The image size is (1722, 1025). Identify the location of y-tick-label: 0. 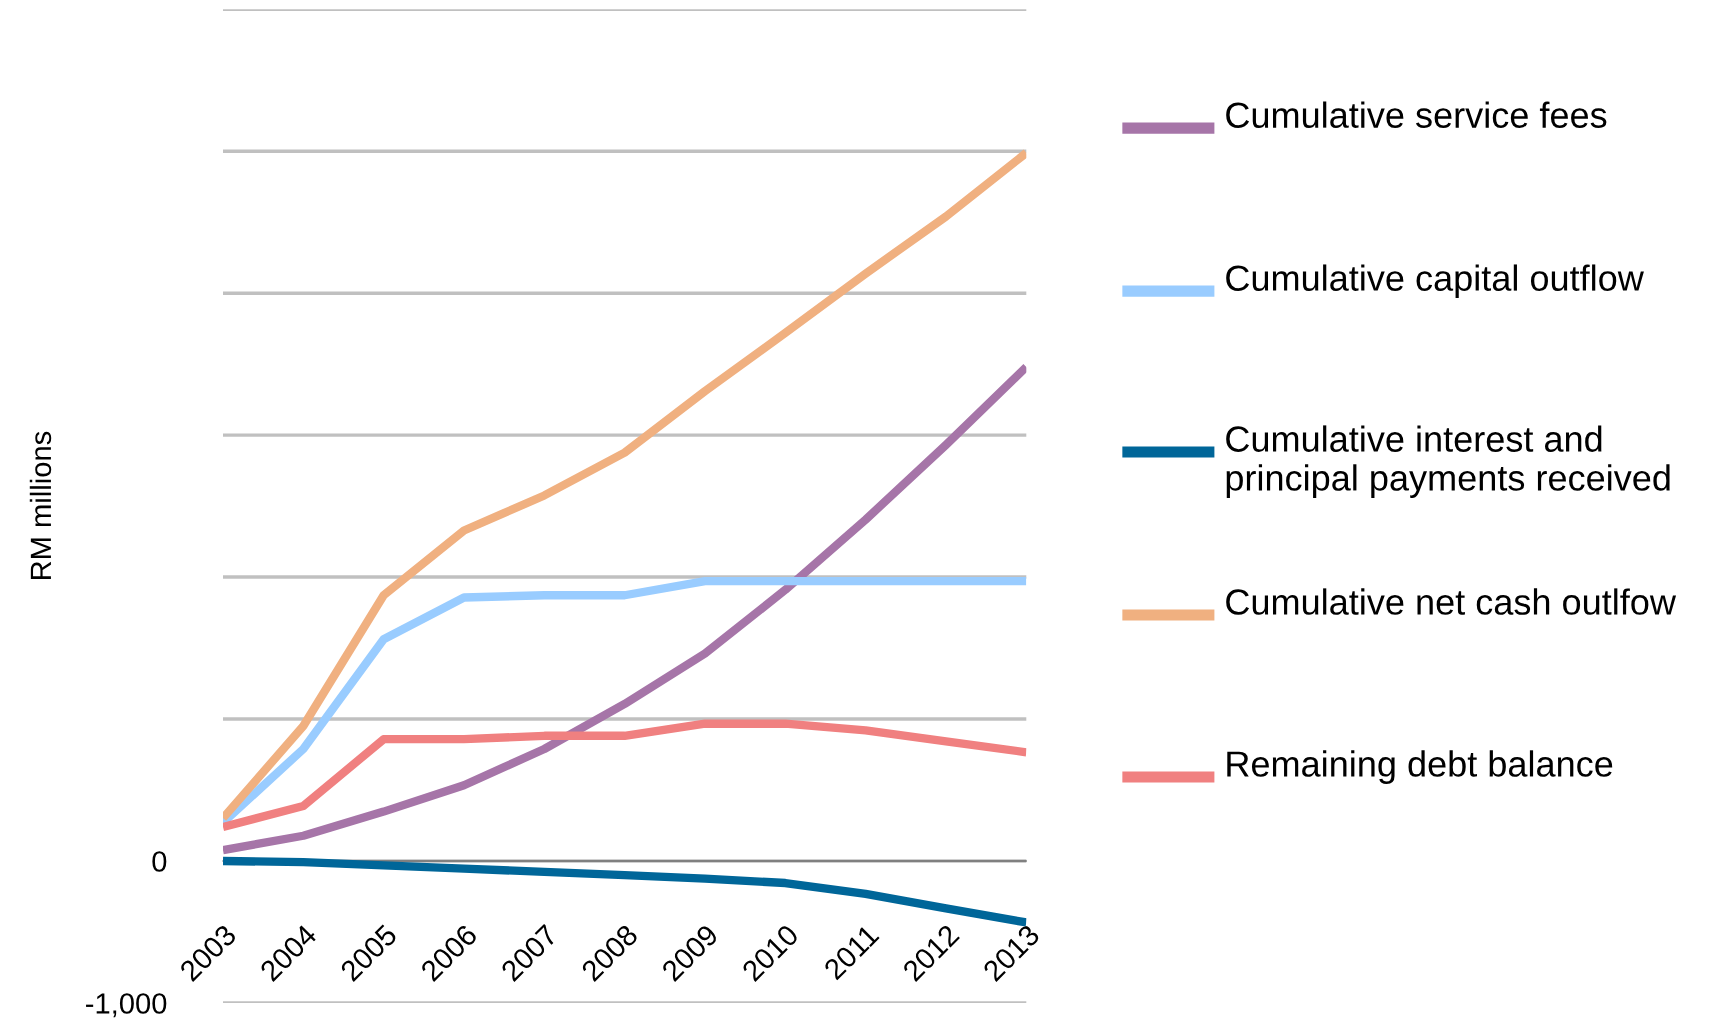
(159, 861).